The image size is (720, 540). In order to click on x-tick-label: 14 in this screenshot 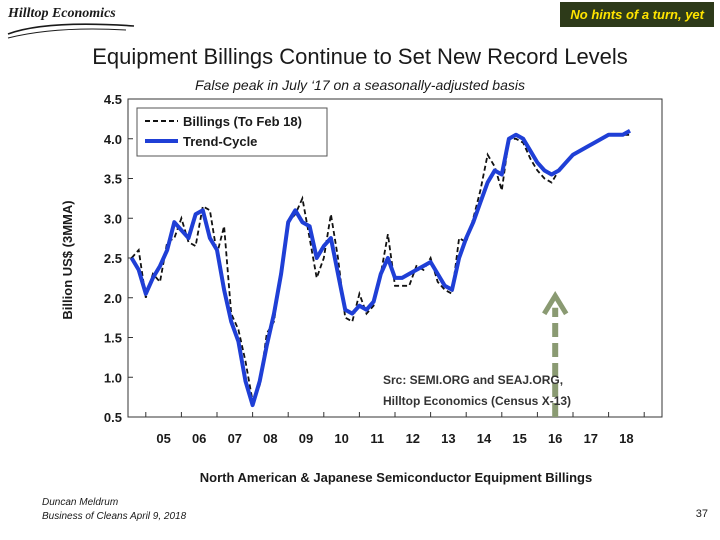, I will do `click(484, 438)`.